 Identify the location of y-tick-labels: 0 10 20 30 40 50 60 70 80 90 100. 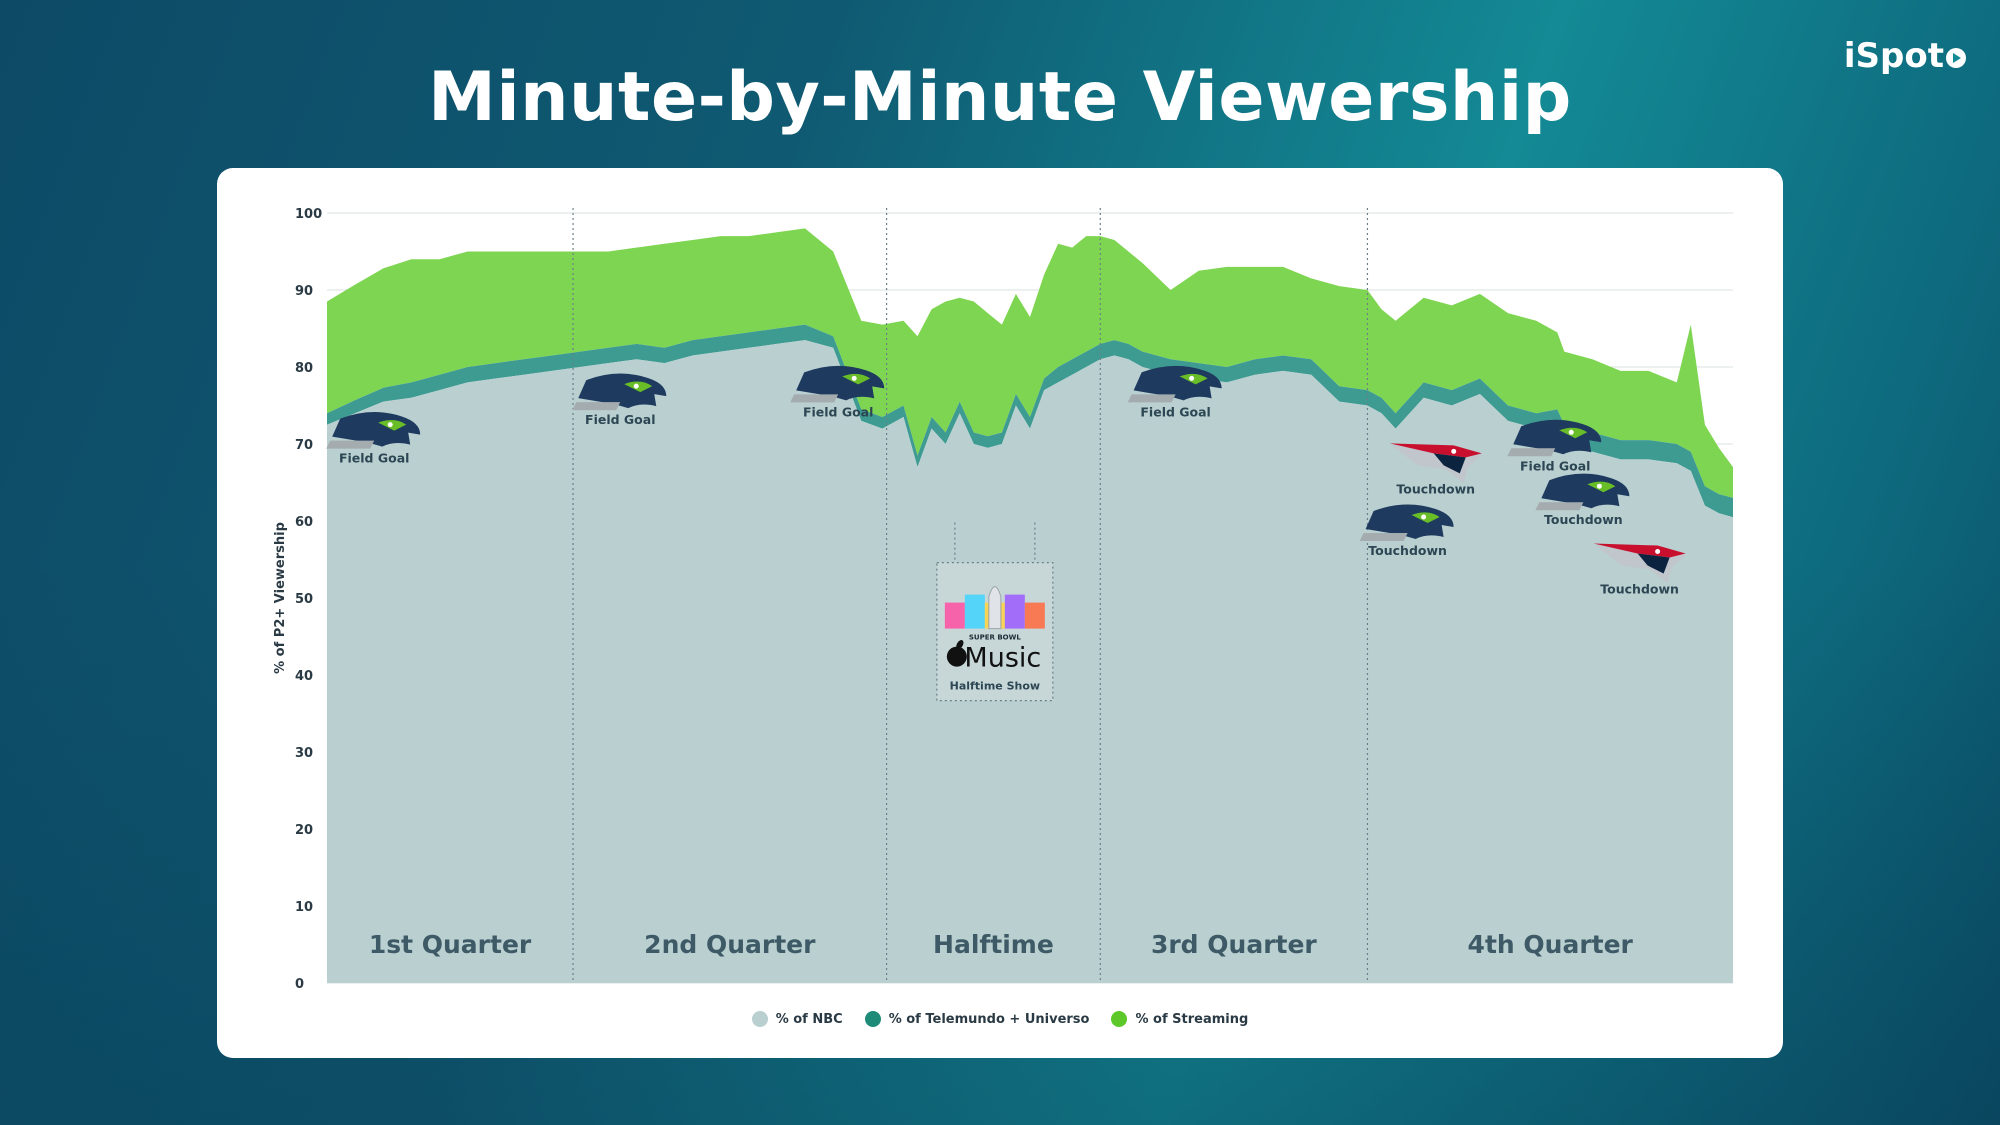
(308, 599).